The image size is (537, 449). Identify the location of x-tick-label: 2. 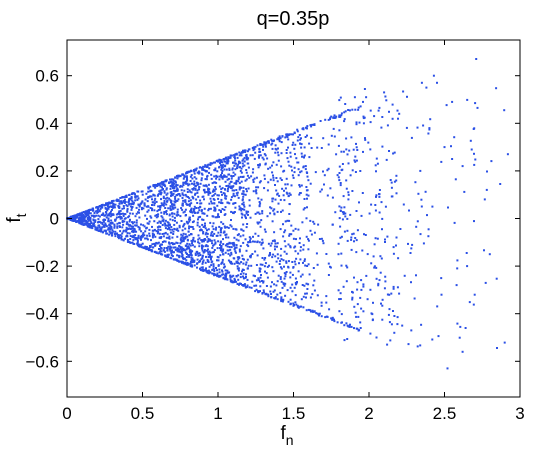
(368, 413).